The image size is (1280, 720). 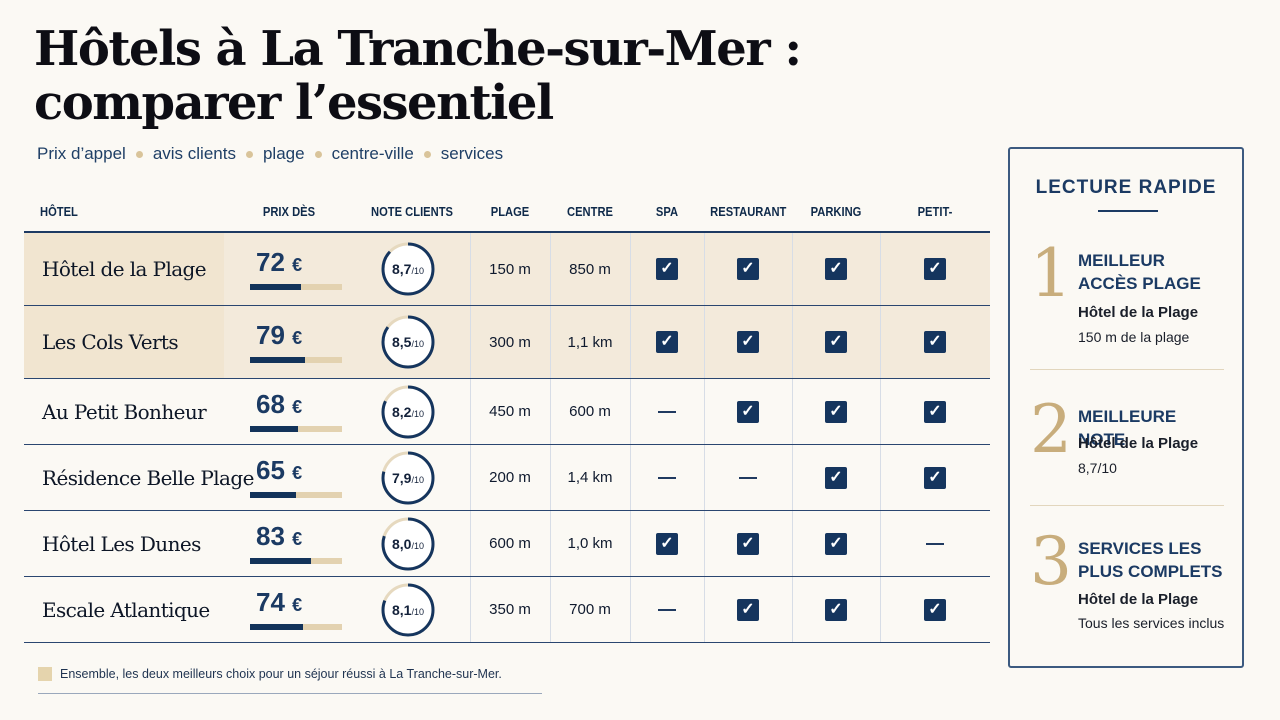 I want to click on panel-item-number: 3, so click(x=1051, y=561).